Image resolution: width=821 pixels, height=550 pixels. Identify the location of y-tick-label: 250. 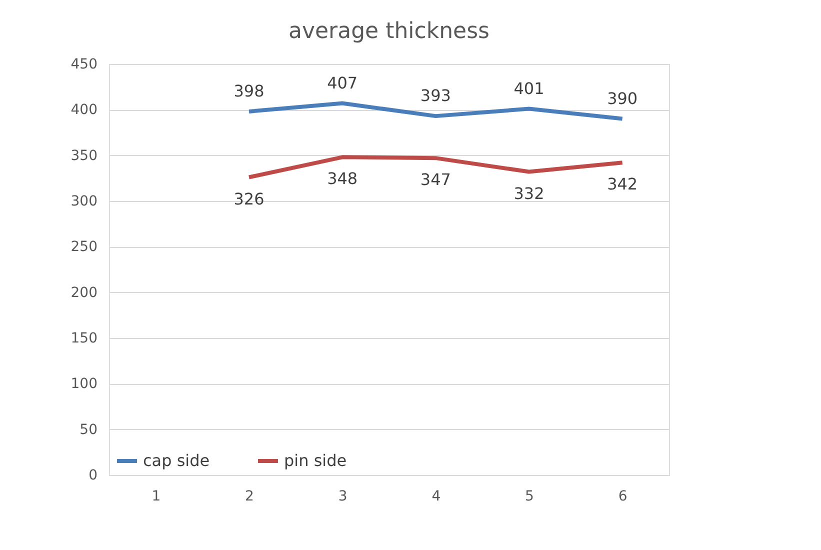
(84, 247).